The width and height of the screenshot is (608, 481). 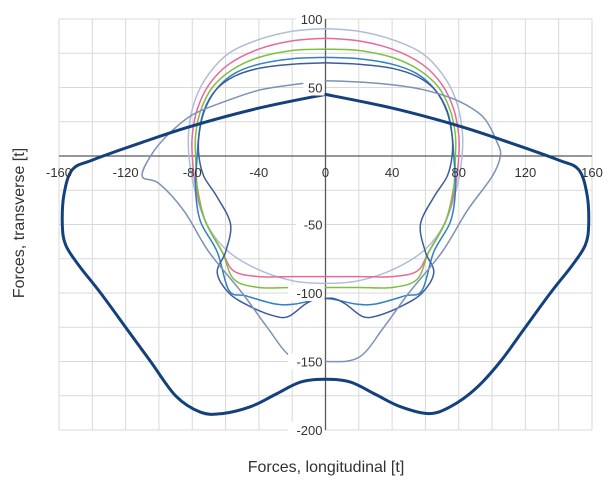 What do you see at coordinates (309, 430) in the screenshot?
I see `y-tick-label: -200` at bounding box center [309, 430].